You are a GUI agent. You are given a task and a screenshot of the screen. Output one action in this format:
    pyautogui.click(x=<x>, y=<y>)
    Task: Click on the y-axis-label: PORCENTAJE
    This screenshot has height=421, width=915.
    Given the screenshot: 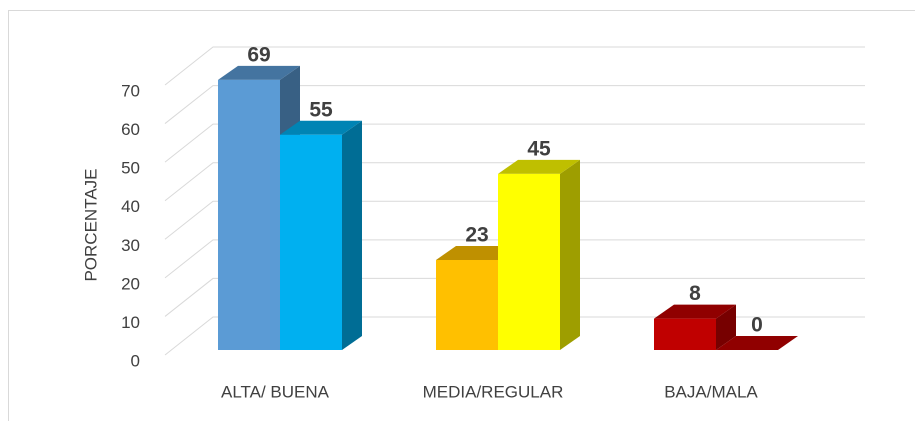 What is the action you would take?
    pyautogui.click(x=90, y=224)
    